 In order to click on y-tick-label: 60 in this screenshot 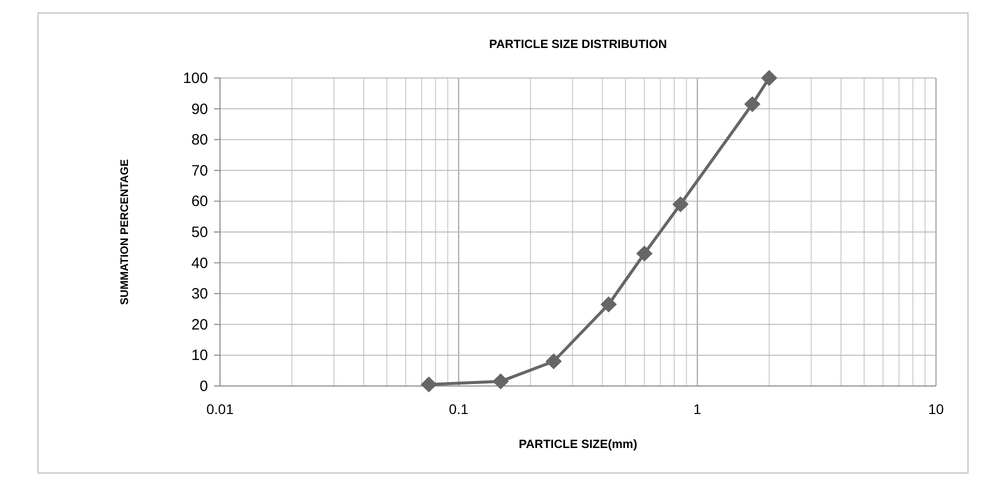, I will do `click(199, 201)`.